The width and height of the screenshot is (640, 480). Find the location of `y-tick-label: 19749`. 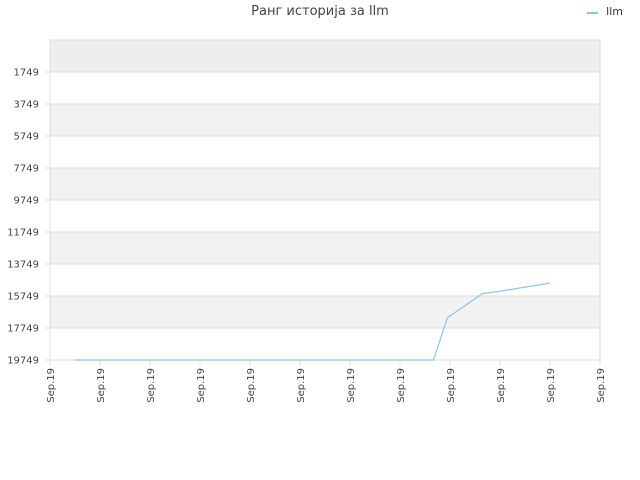

y-tick-label: 19749 is located at coordinates (23, 361).